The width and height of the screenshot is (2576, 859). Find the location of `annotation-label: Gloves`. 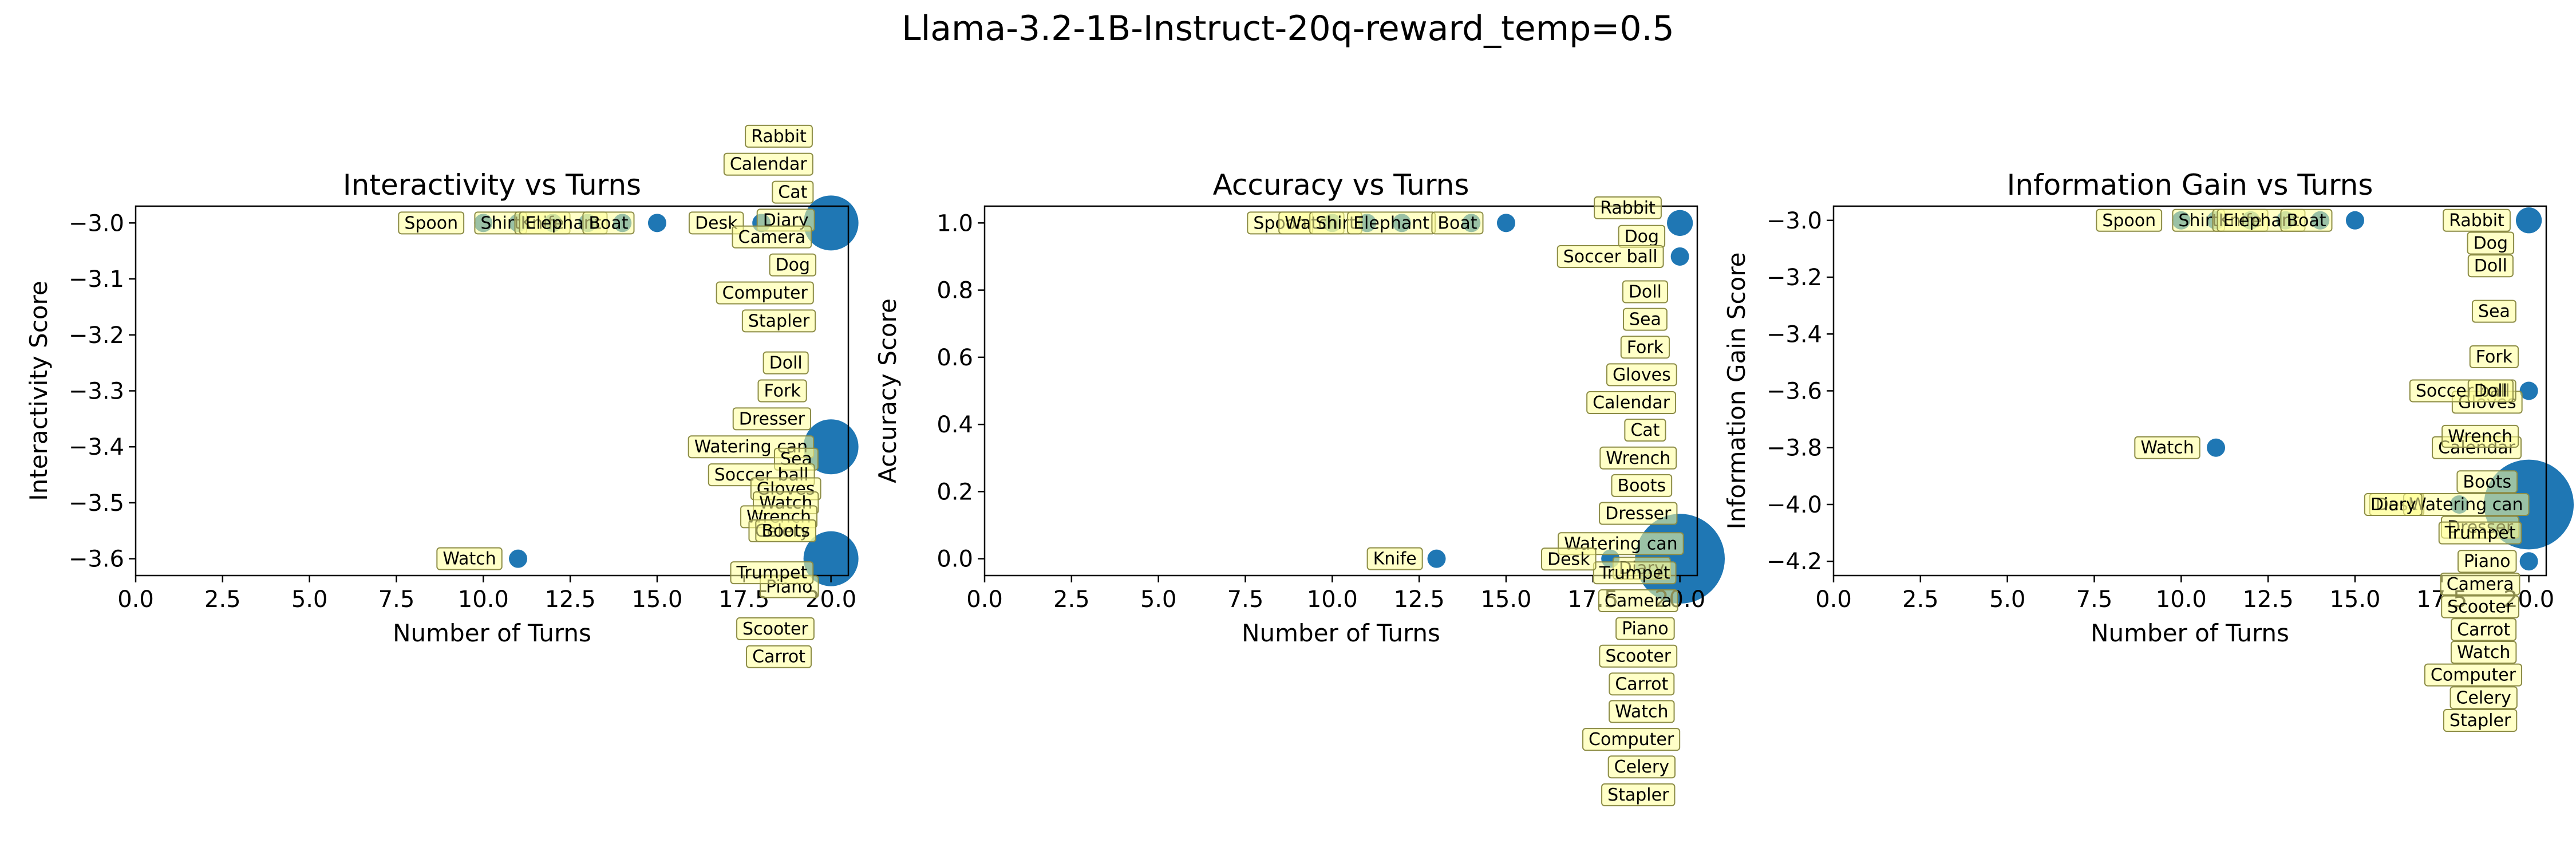

annotation-label: Gloves is located at coordinates (1642, 375).